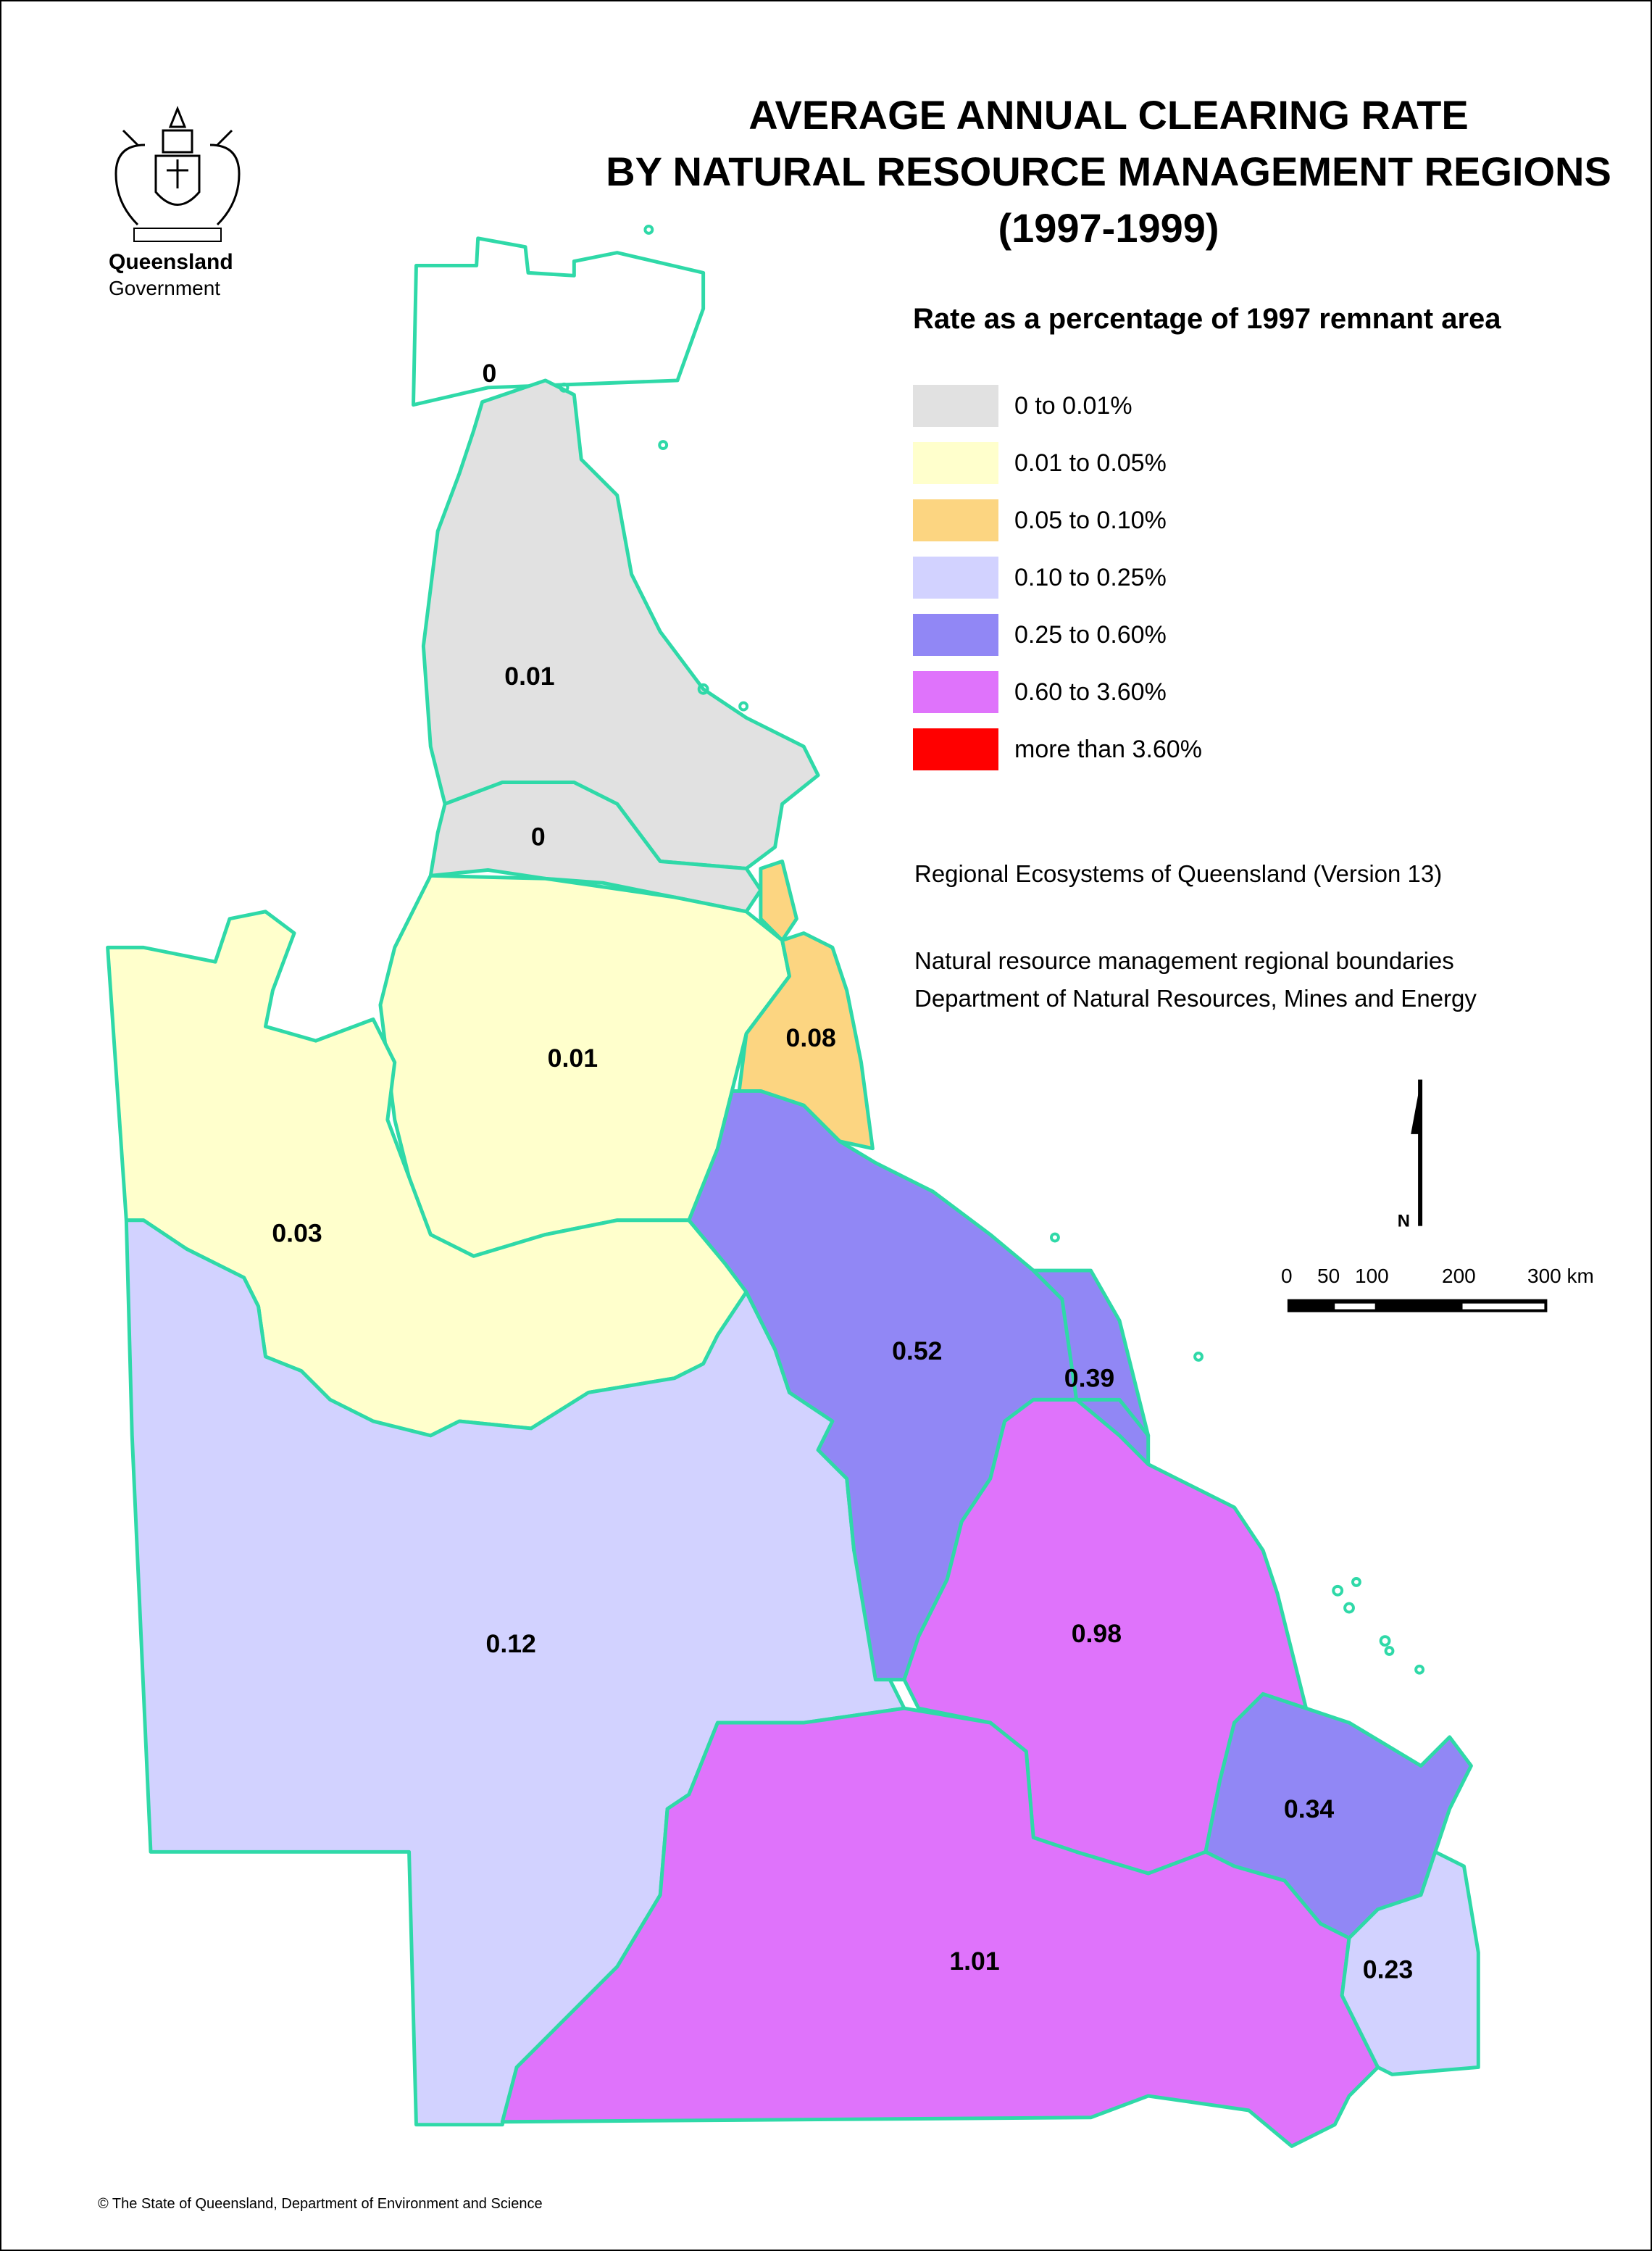 This screenshot has width=1652, height=2251. I want to click on legend-item: 0.10 to 0.25%, so click(1057, 578).